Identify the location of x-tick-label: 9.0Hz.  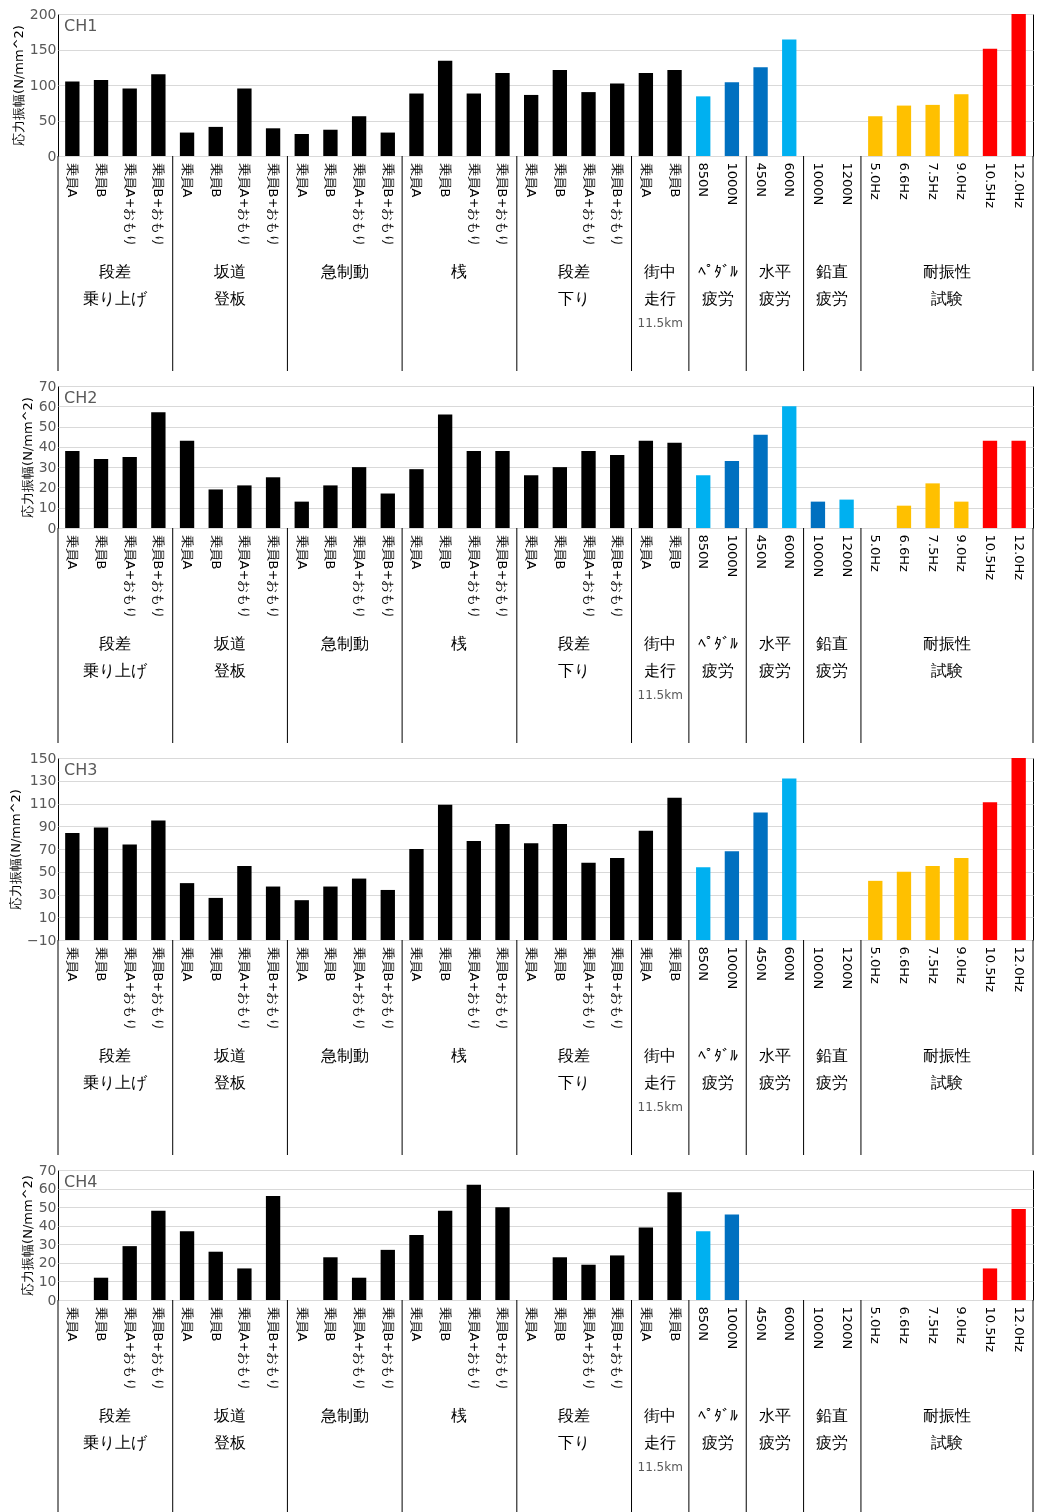
(962, 553).